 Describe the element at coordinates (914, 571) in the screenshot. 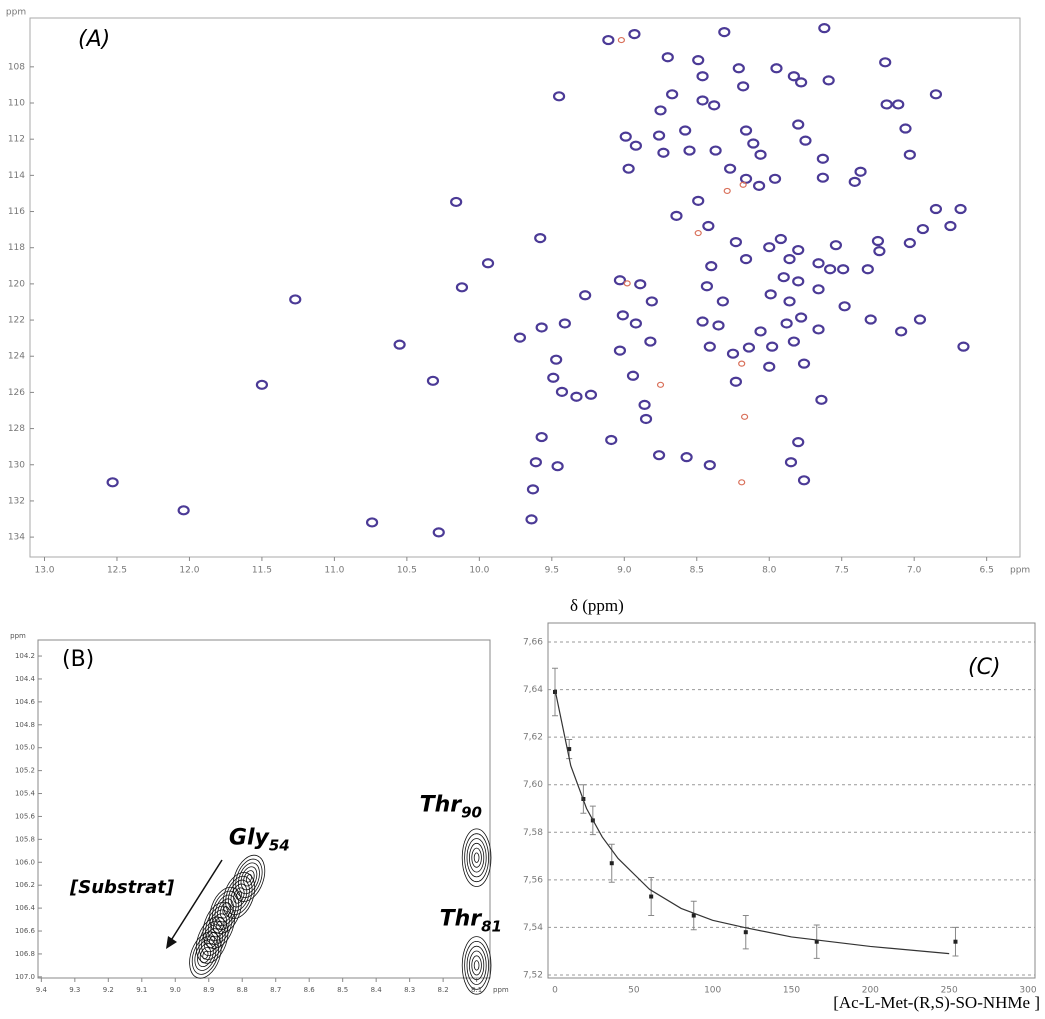

I see `x-tick-label: 7.0` at that location.